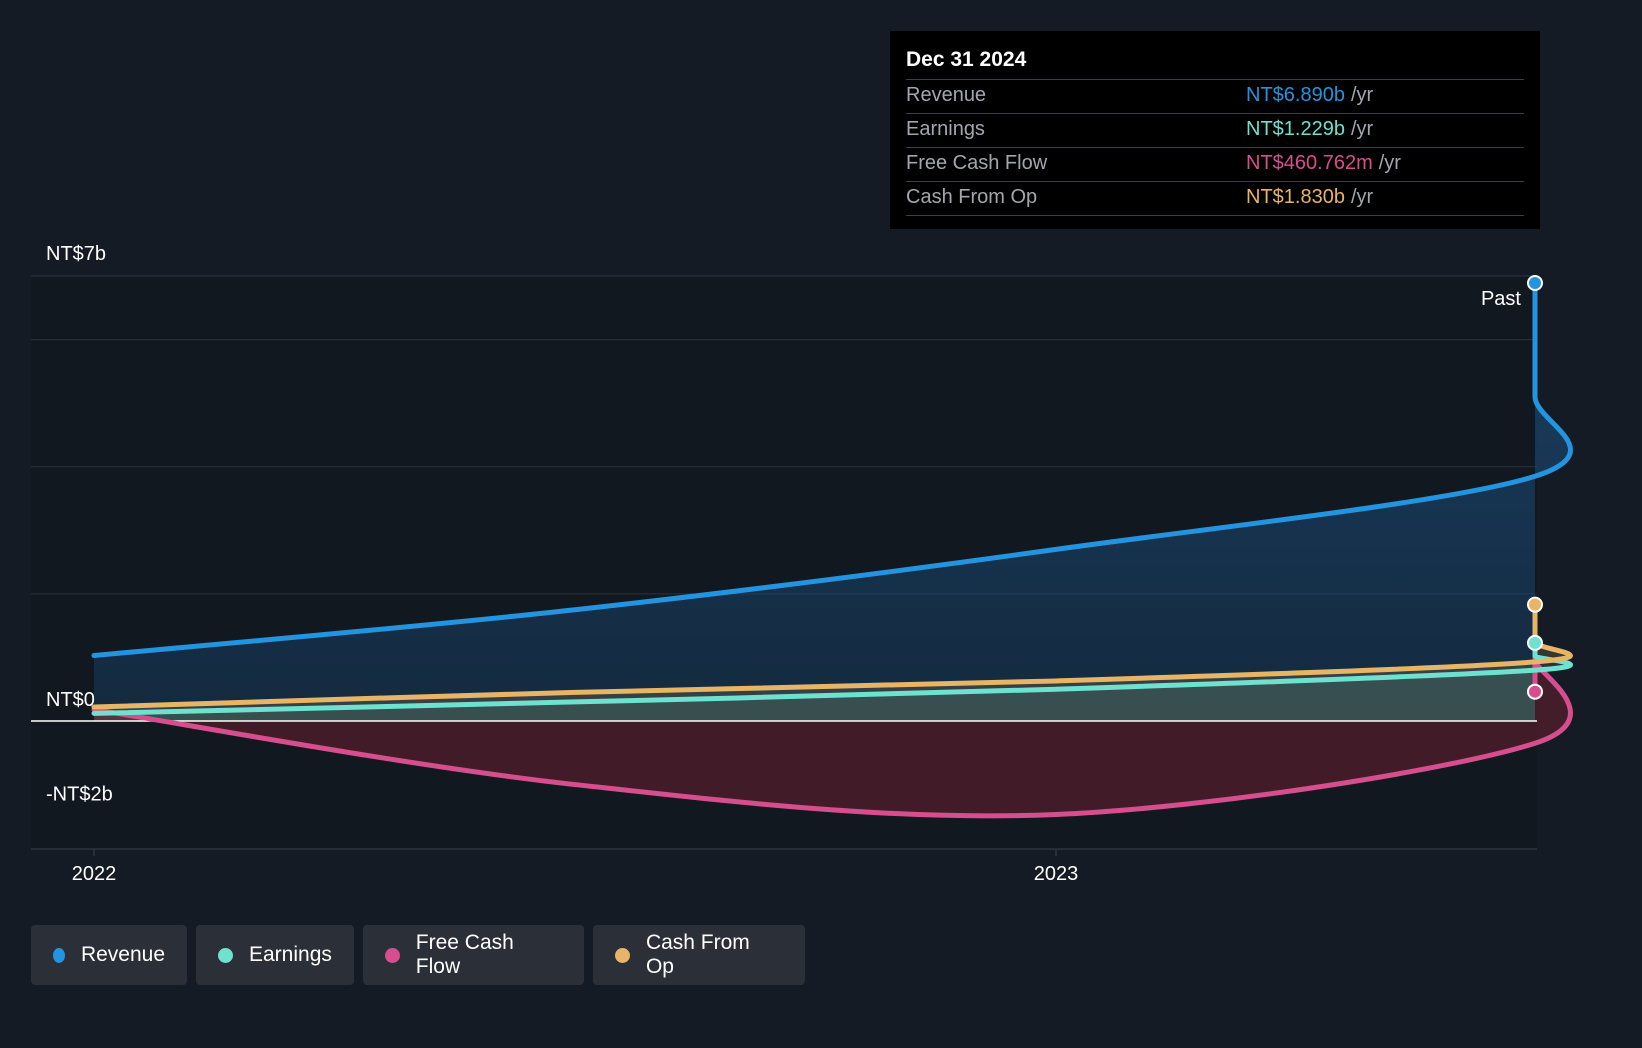 The width and height of the screenshot is (1642, 1048). I want to click on earnings-line, so click(832, 678).